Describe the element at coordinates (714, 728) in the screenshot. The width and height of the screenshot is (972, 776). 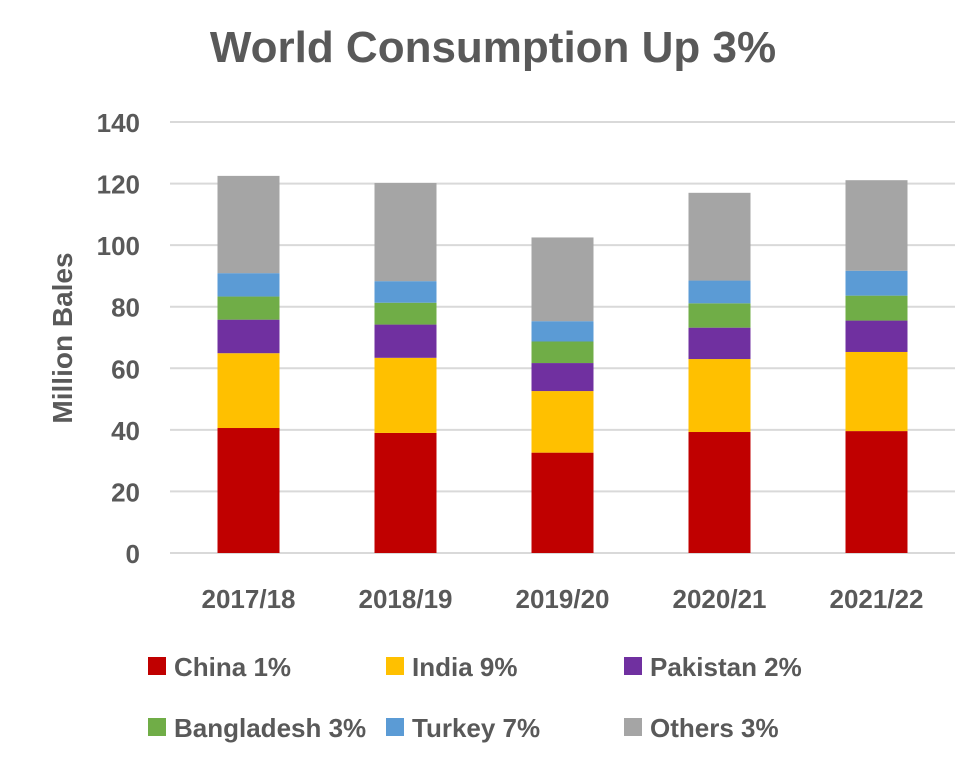
I see `legend-label: Others 3%` at that location.